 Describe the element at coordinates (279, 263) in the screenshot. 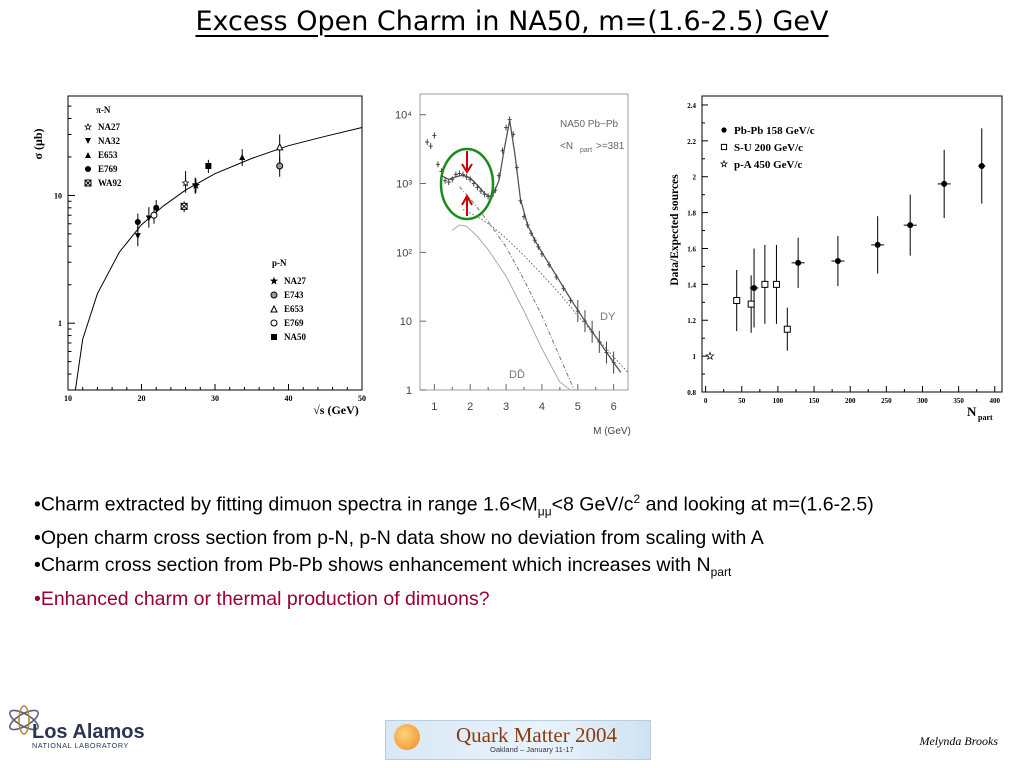

I see `c1-legend-title-pN: p-N` at that location.